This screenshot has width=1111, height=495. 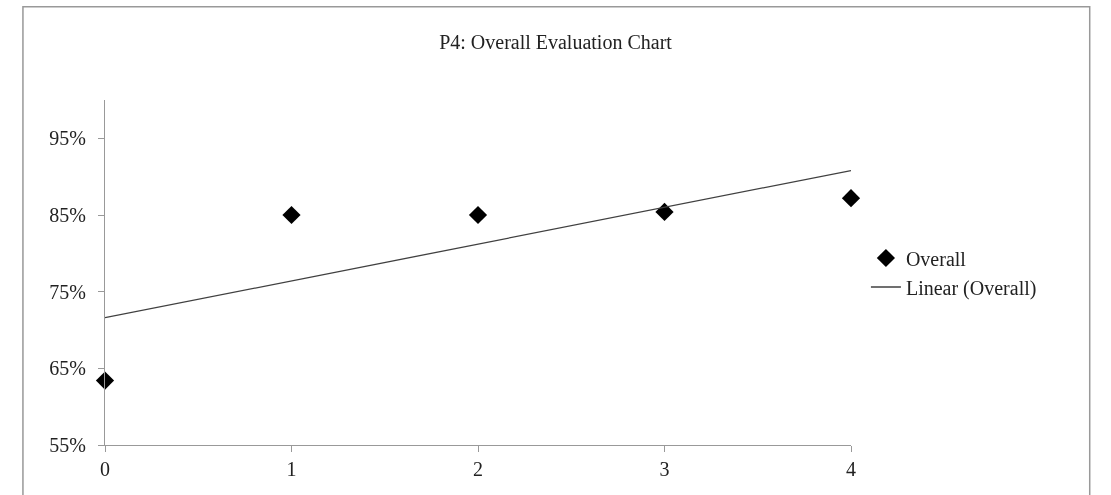 What do you see at coordinates (556, 41) in the screenshot?
I see `chart-title: P4: Overall Evaluation Chart` at bounding box center [556, 41].